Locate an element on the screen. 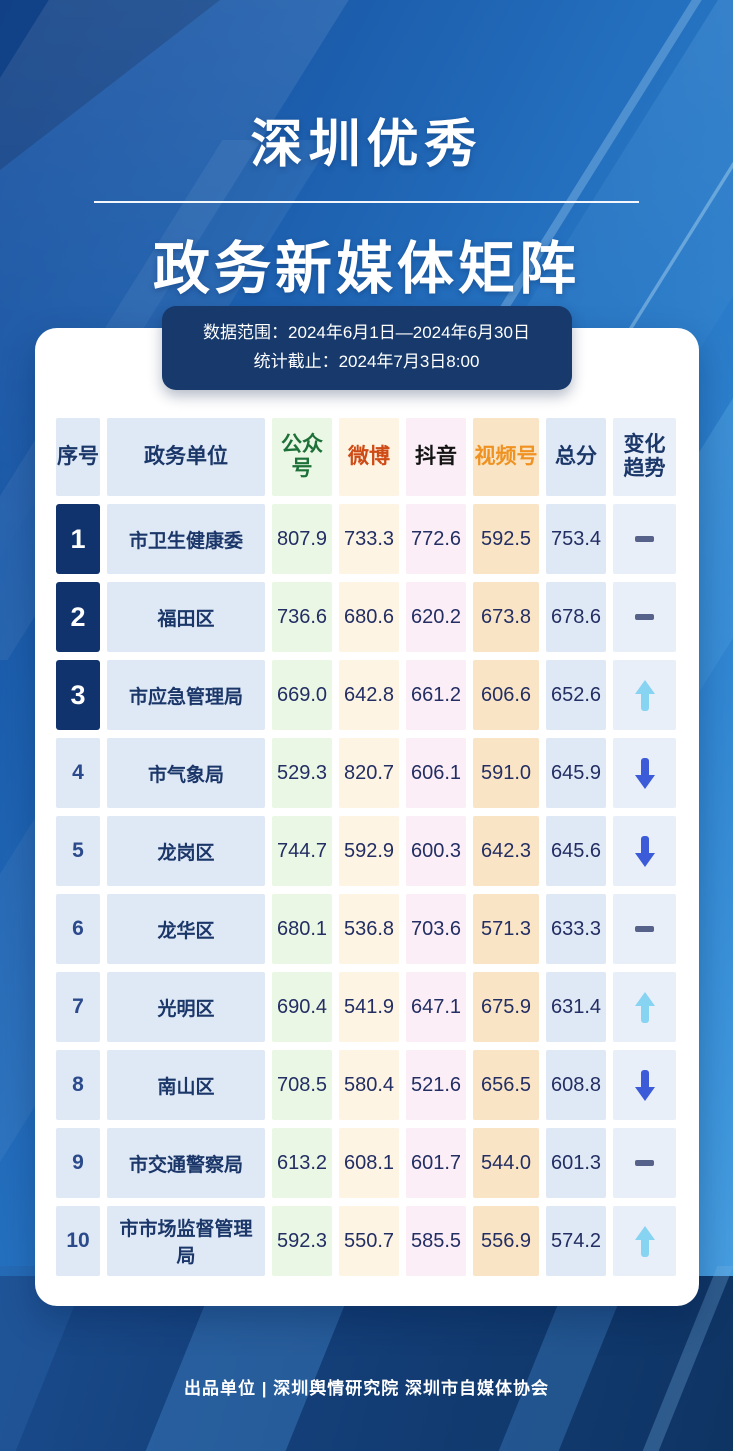  gongzhonghao-score: 680.1 is located at coordinates (302, 929).